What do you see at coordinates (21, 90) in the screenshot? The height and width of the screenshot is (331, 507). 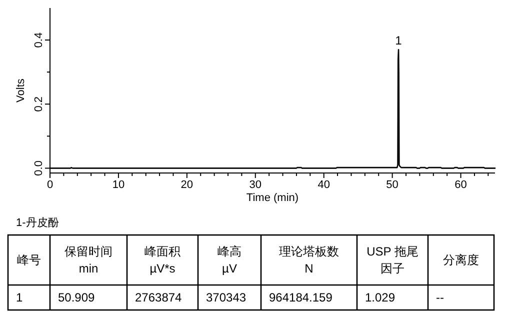 I see `y-axis-title: Volts` at bounding box center [21, 90].